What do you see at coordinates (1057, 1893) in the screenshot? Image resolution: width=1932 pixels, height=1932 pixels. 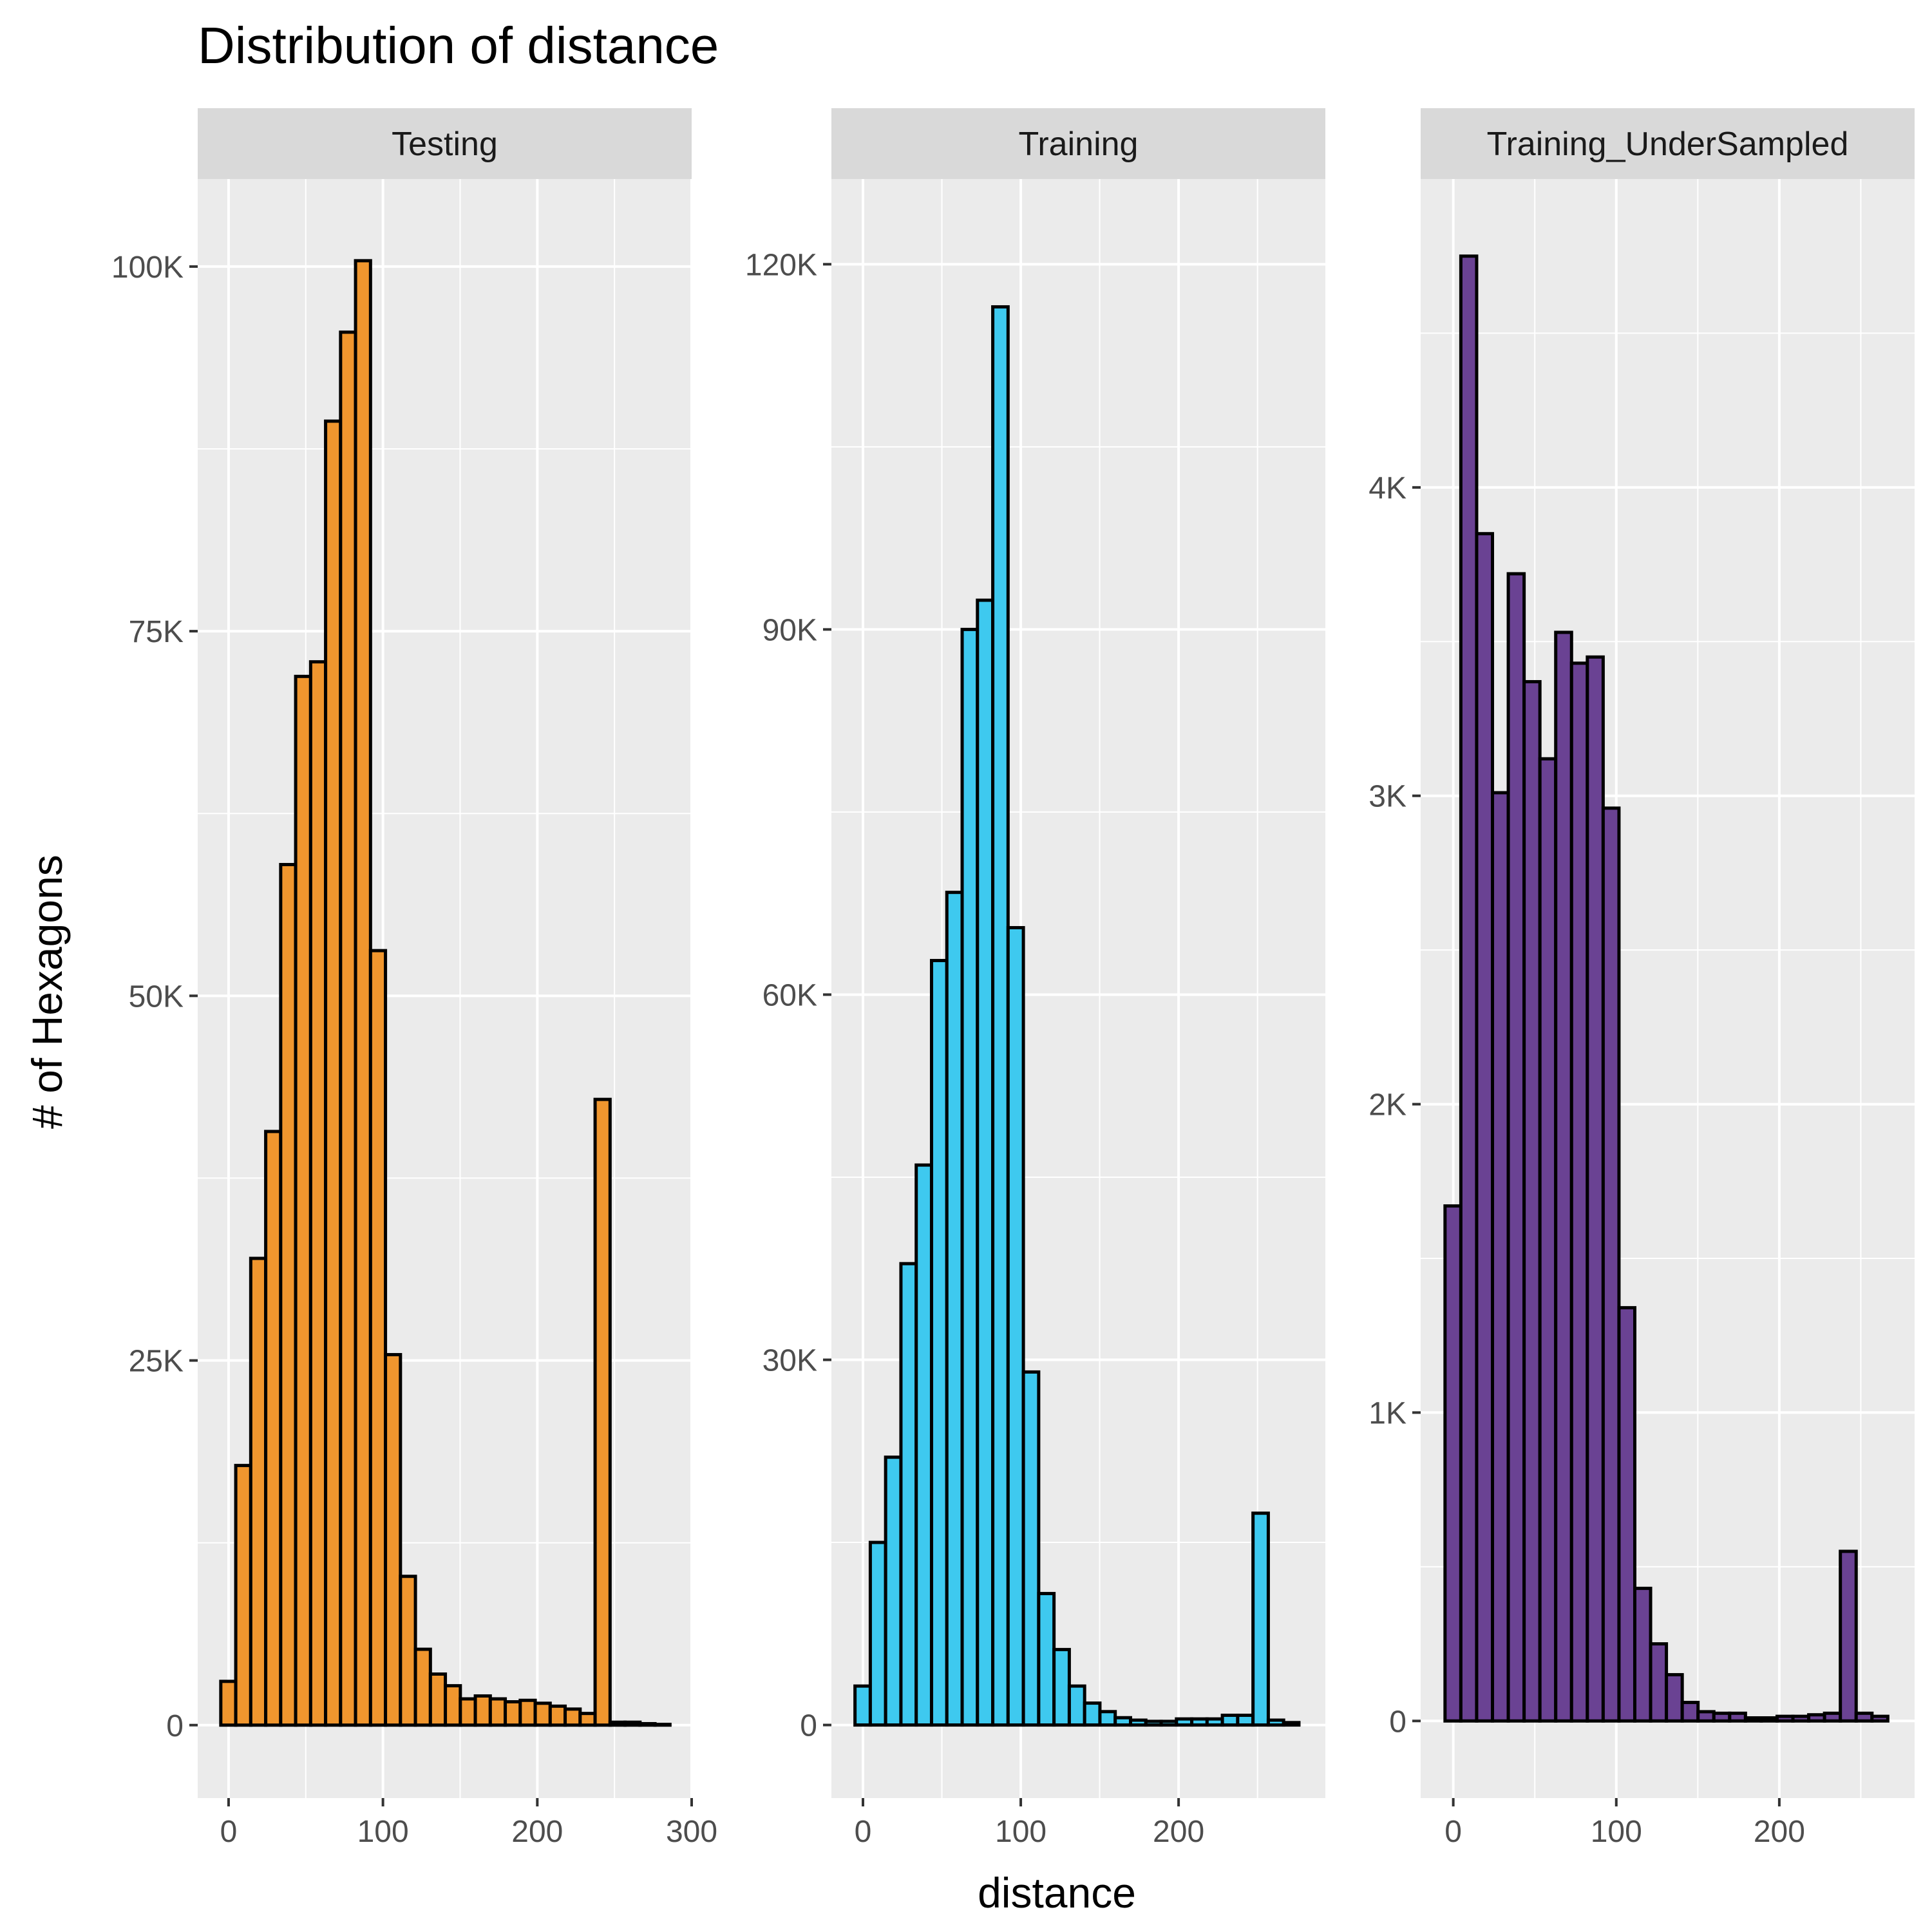 I see `x-axis-title: distance` at bounding box center [1057, 1893].